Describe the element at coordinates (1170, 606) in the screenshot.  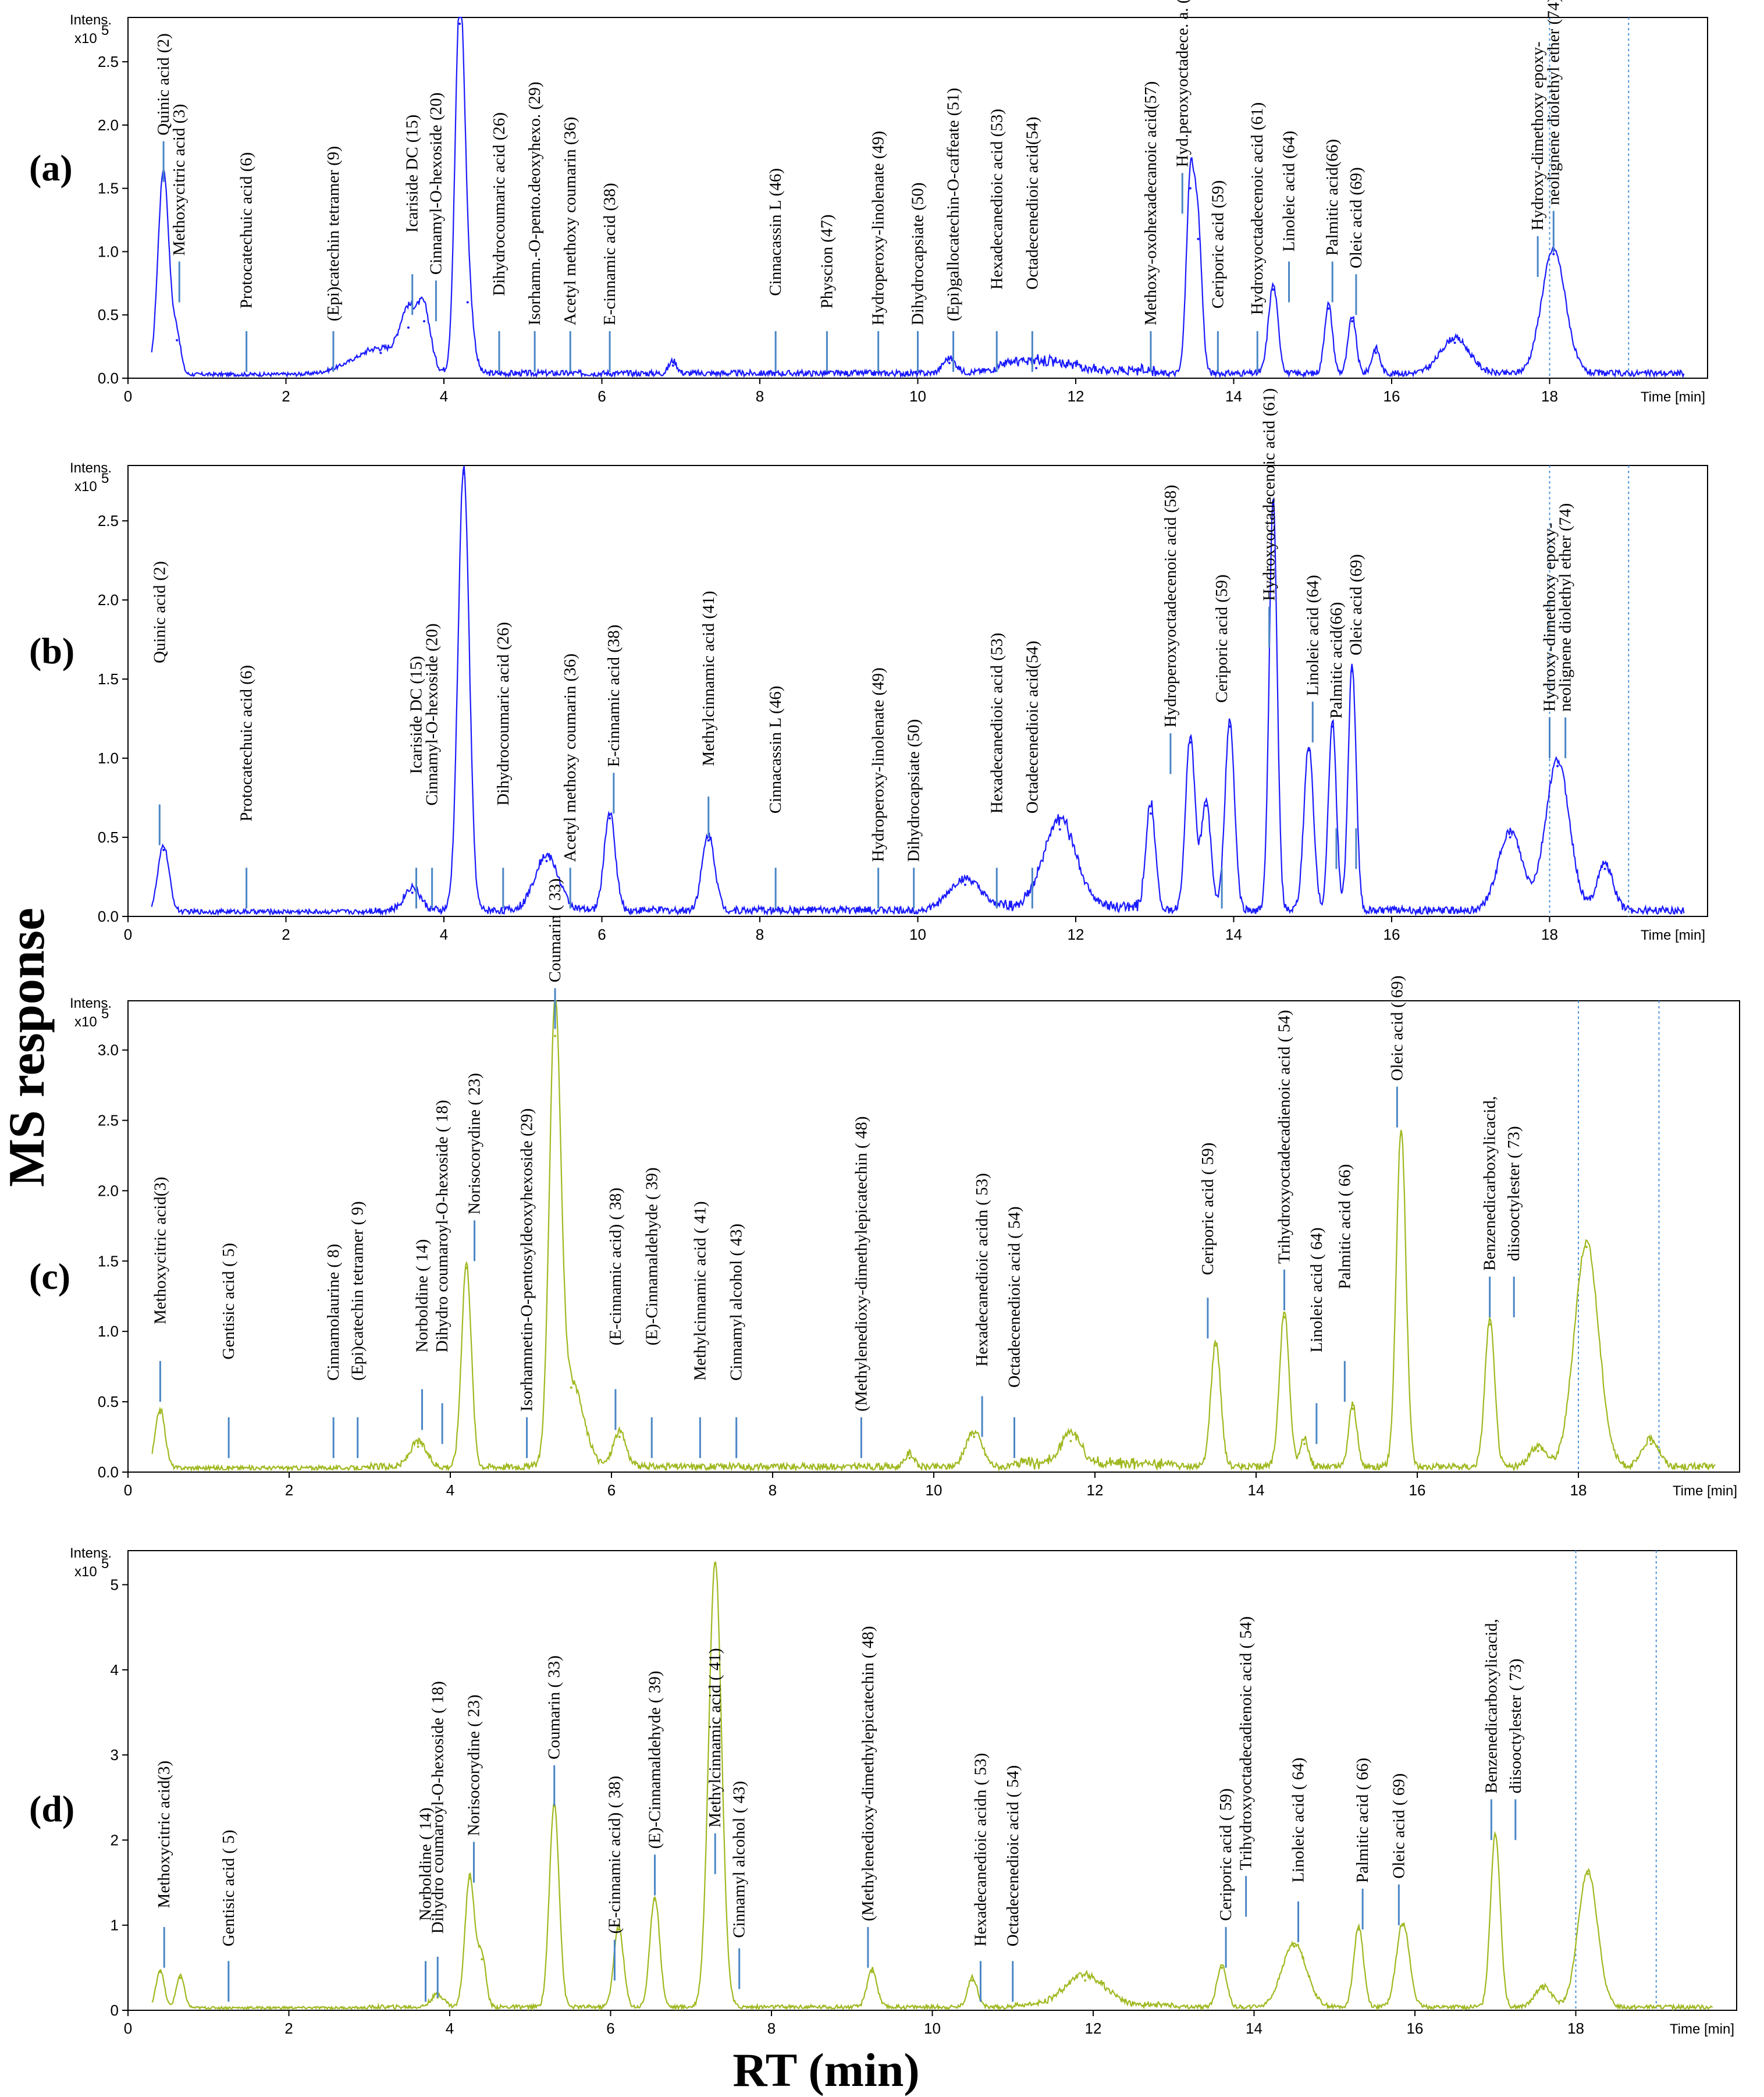
I see `compound-label: Hydroperoxyoctadecenoic acid (58)` at that location.